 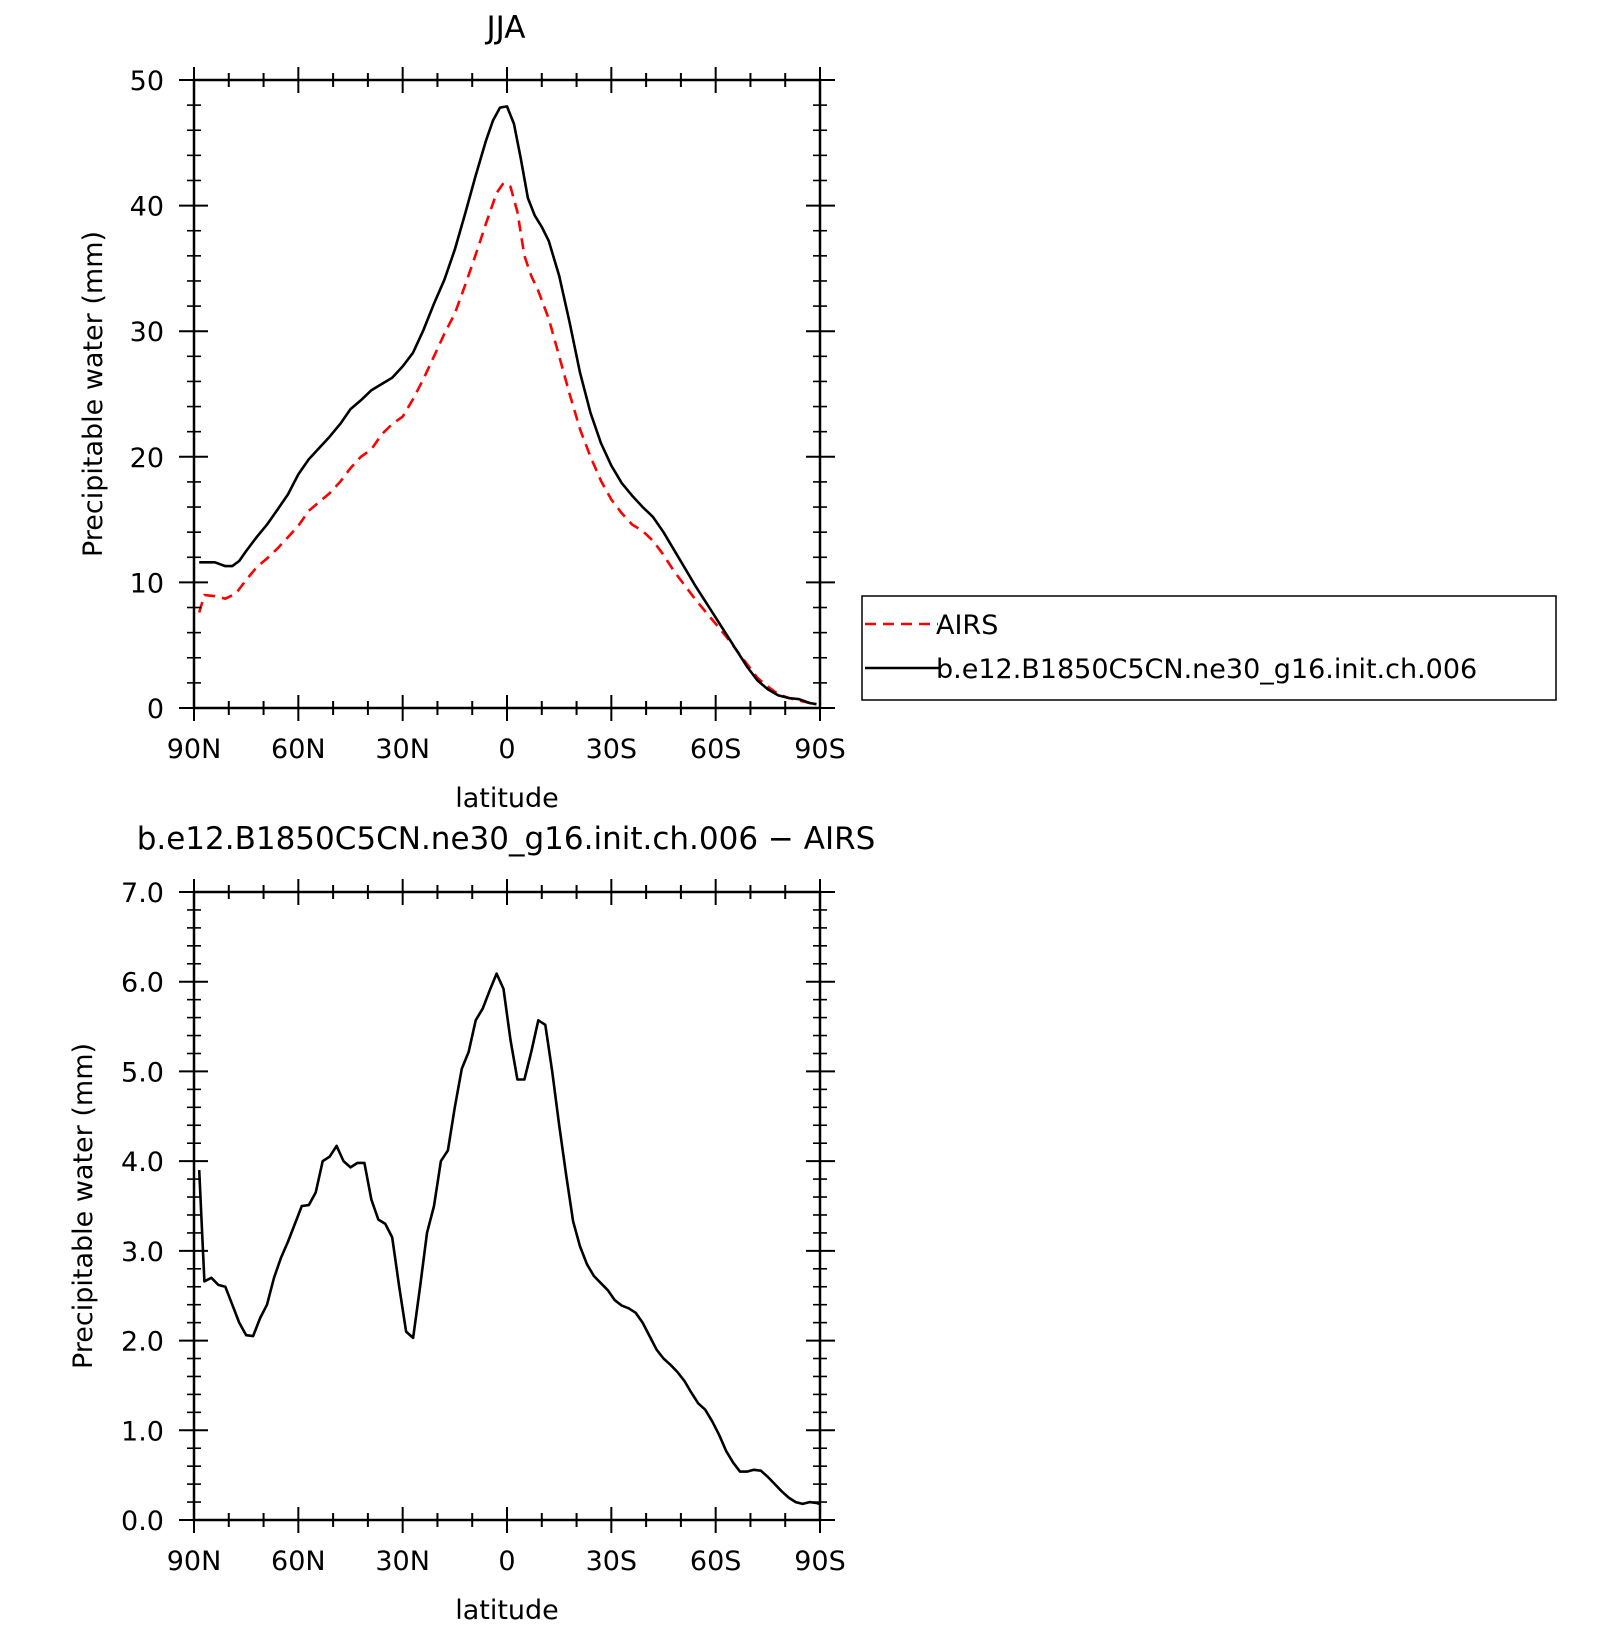 I want to click on legend-label-airs: AIRS, so click(x=967, y=625).